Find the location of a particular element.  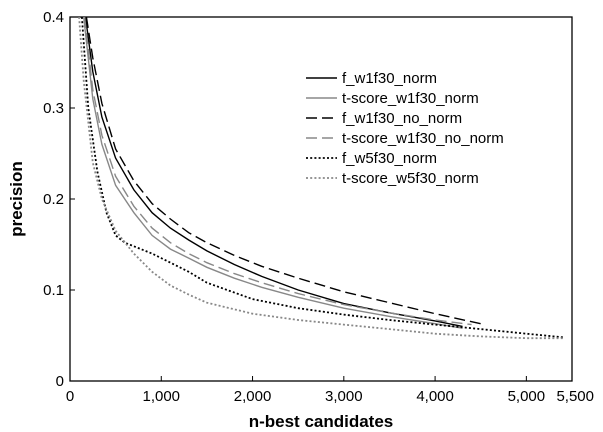

y-tick-label: 0.4 is located at coordinates (53, 17).